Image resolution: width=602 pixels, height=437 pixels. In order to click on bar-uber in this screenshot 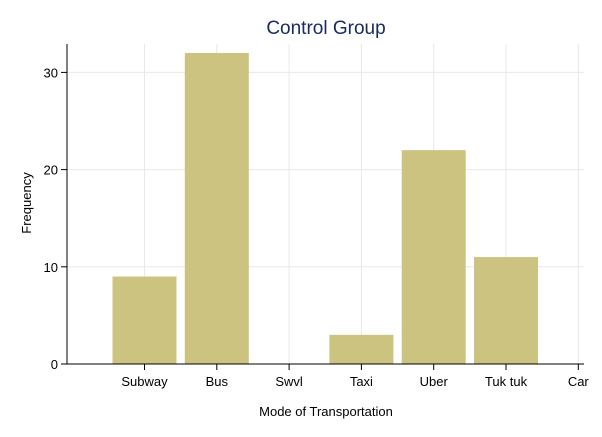, I will do `click(433, 257)`.